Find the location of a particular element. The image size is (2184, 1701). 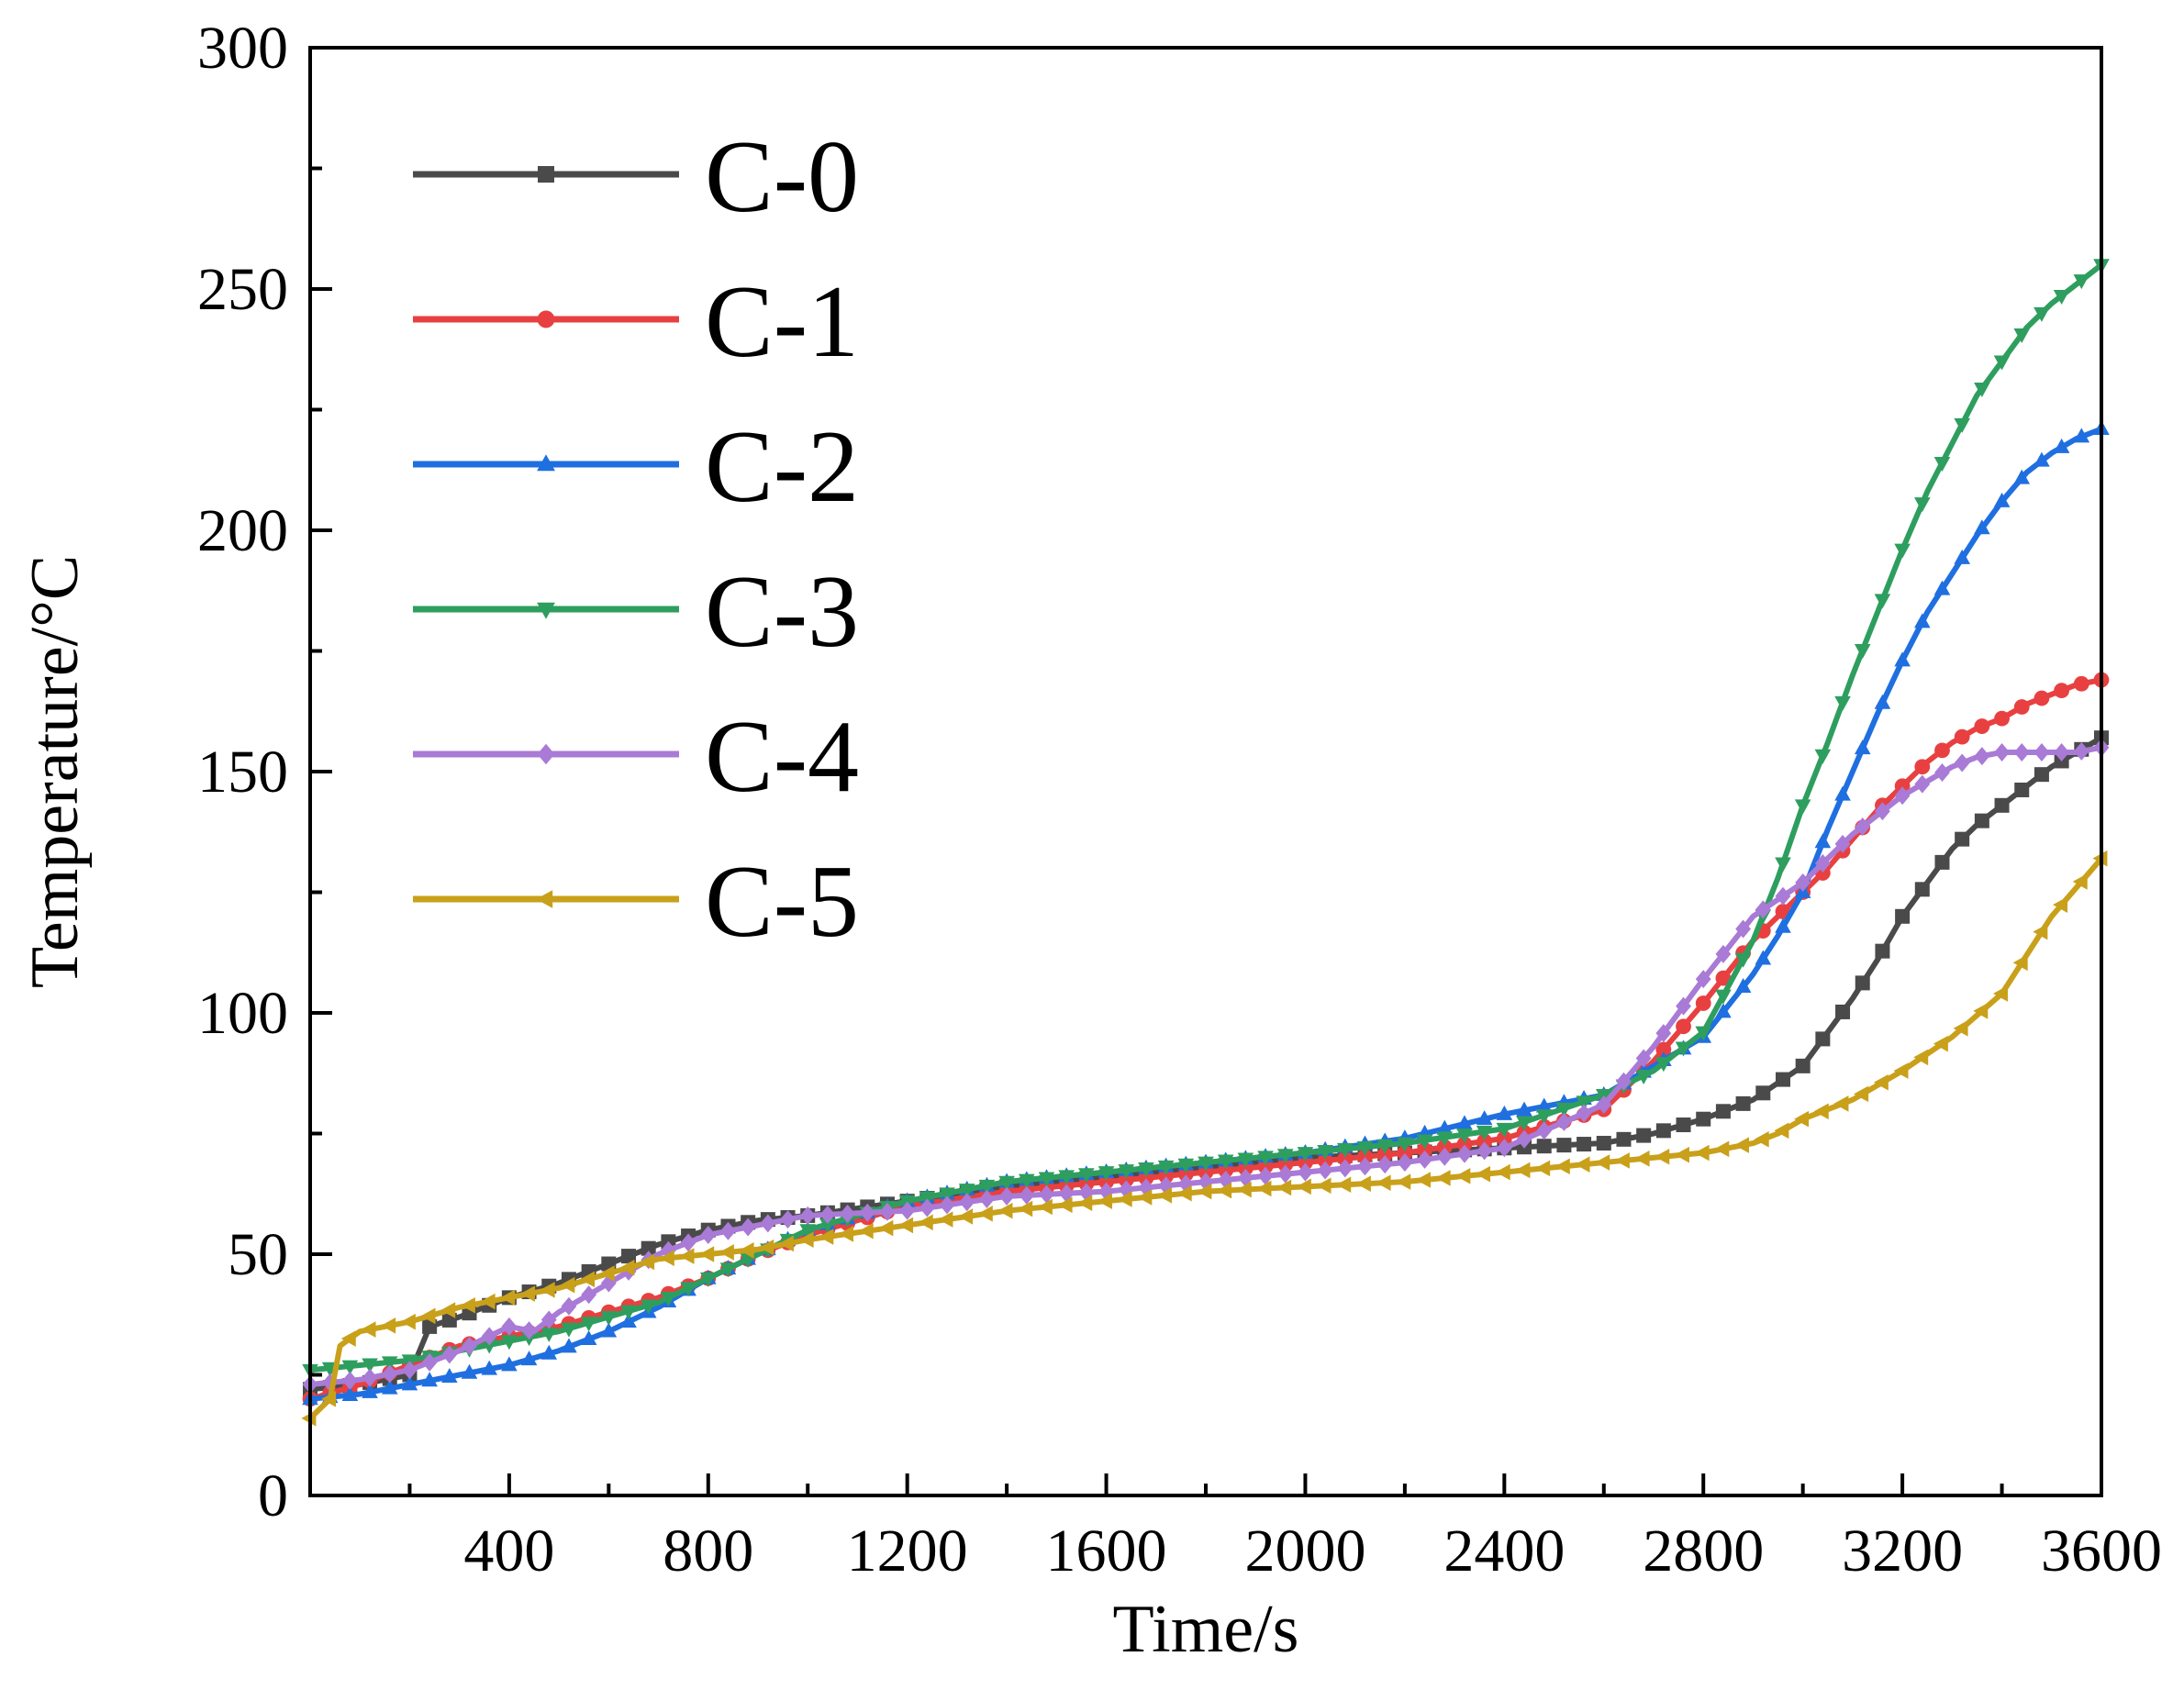

x-tick-label: 3200 is located at coordinates (1902, 1551).